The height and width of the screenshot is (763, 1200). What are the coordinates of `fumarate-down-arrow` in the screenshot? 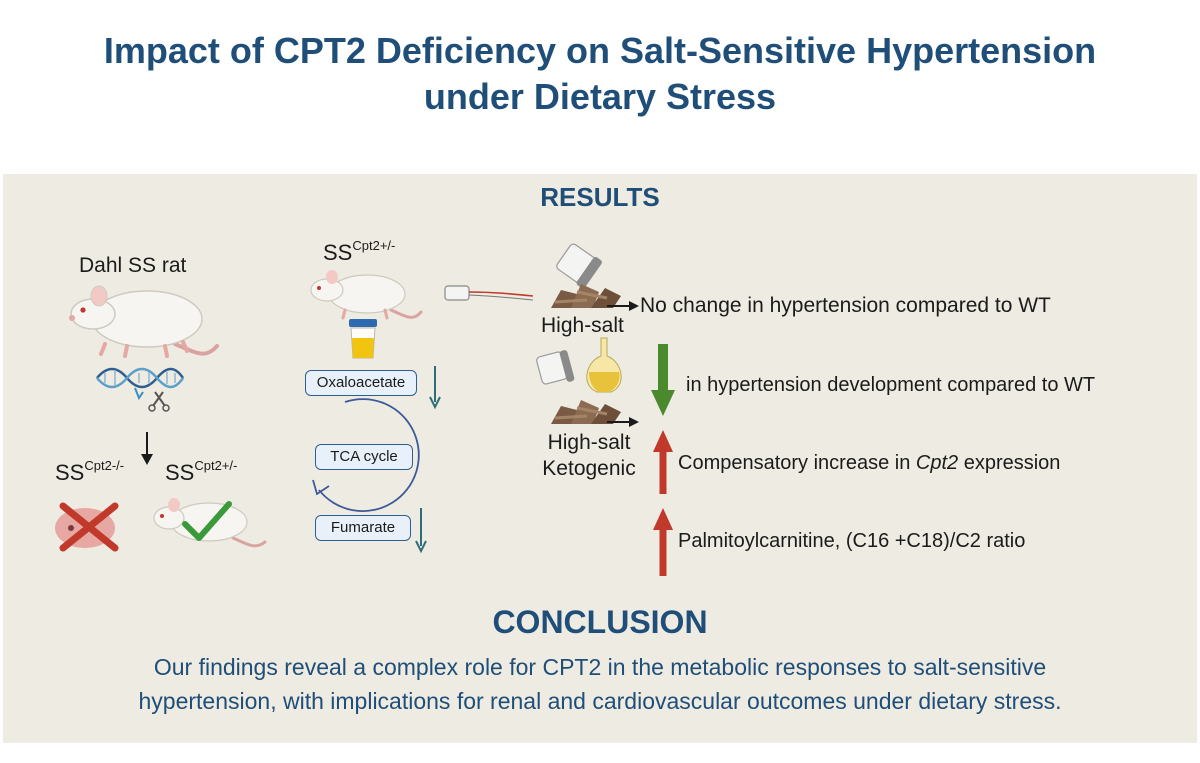 It's located at (421, 531).